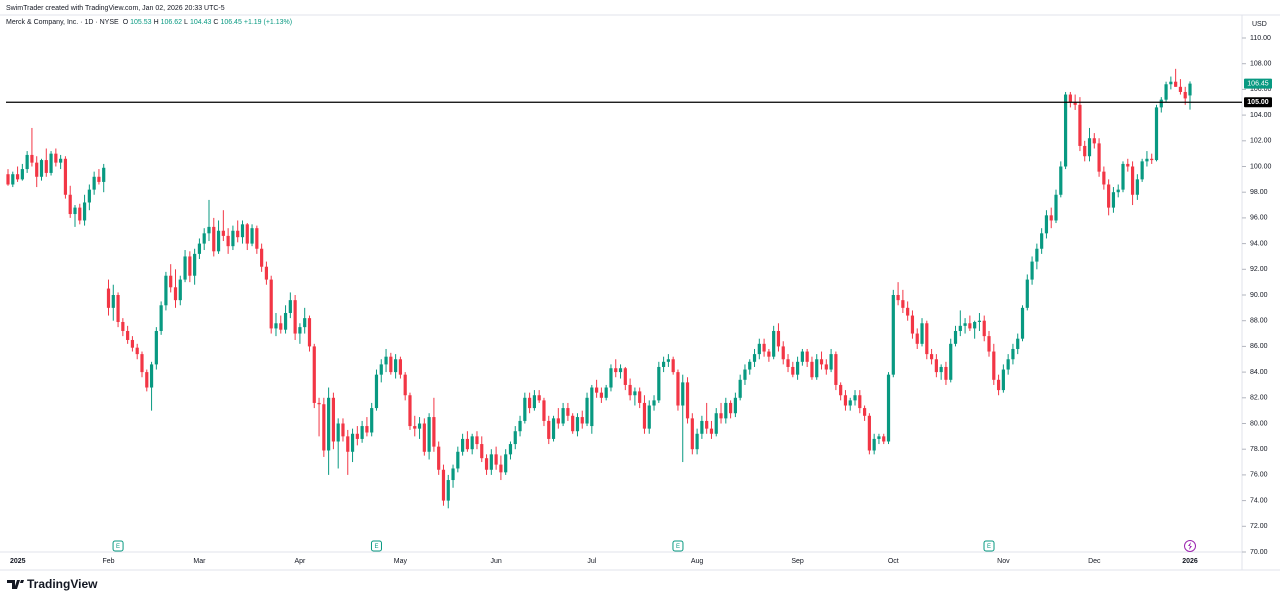 Image resolution: width=1280 pixels, height=607 pixels. Describe the element at coordinates (1259, 552) in the screenshot. I see `y-tick-label: 70.00` at that location.